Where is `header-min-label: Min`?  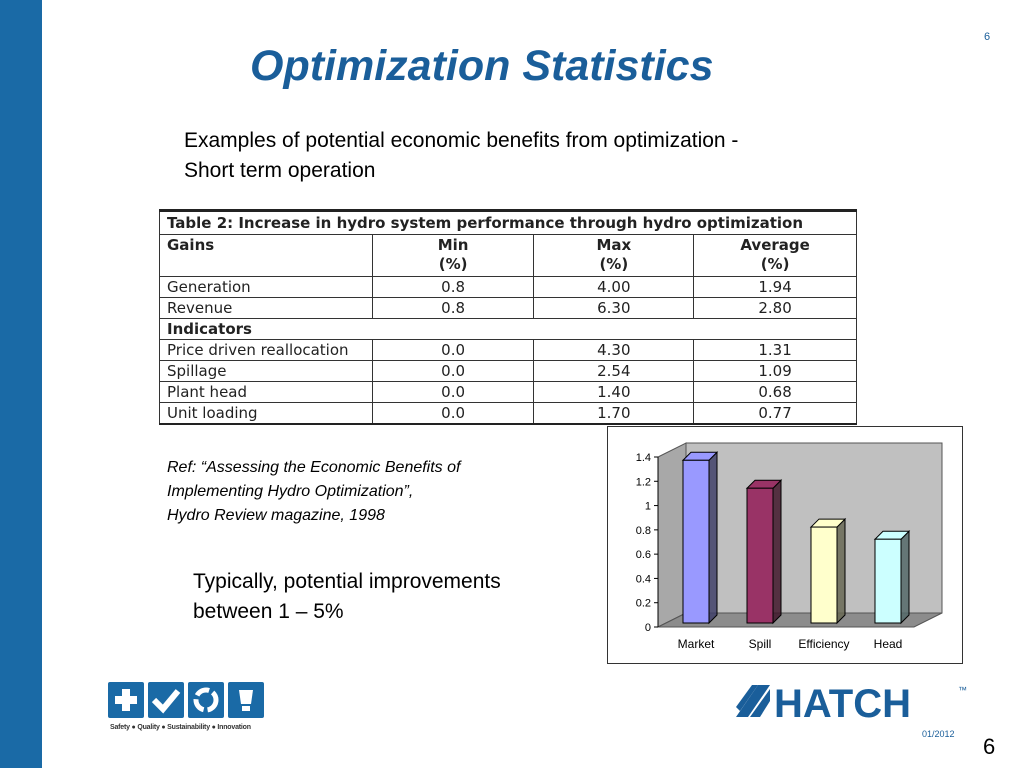 header-min-label: Min is located at coordinates (453, 245).